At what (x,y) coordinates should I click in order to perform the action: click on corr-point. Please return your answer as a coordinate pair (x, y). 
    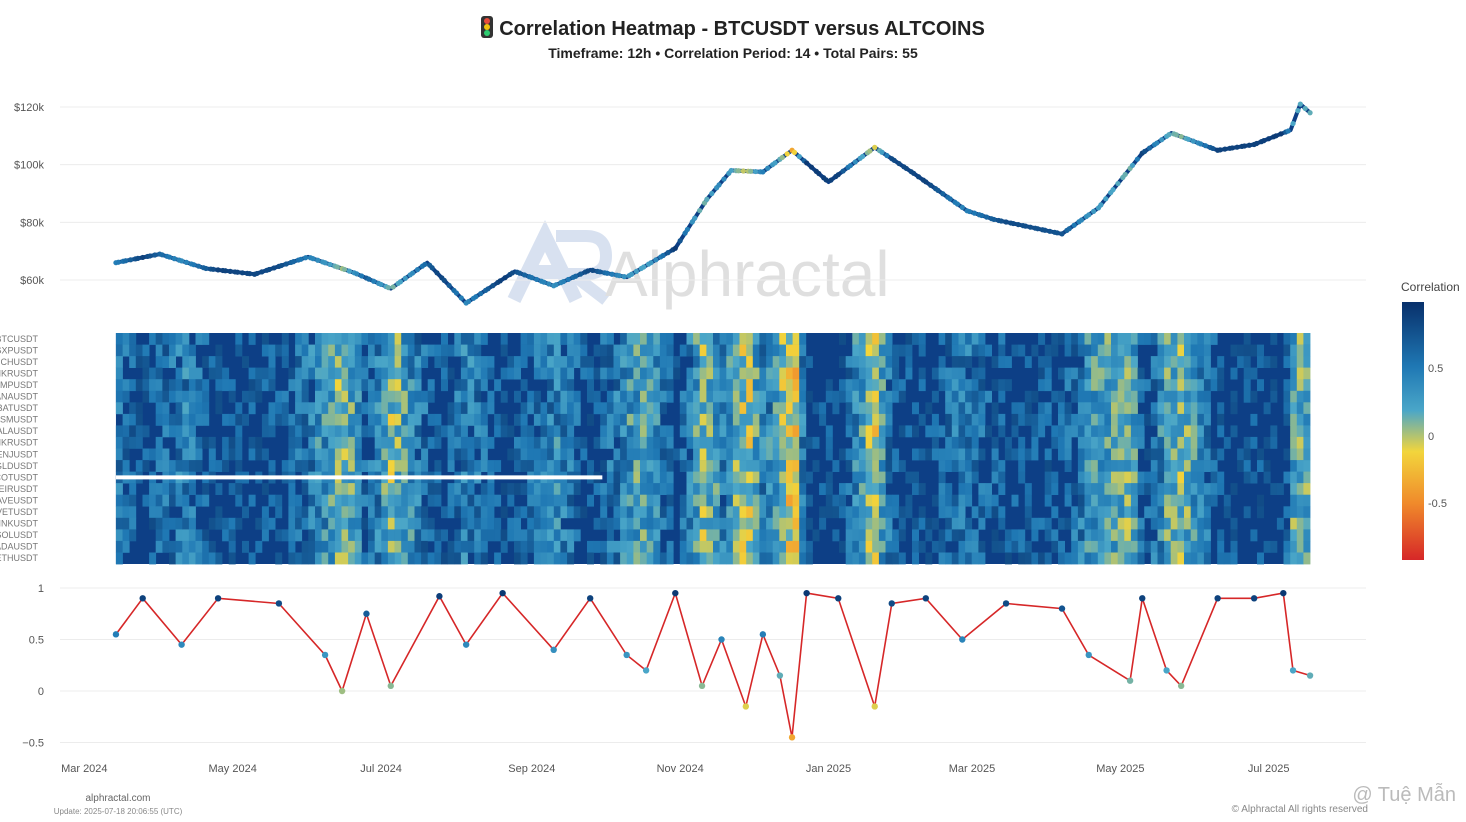
    Looking at the image, I should click on (590, 598).